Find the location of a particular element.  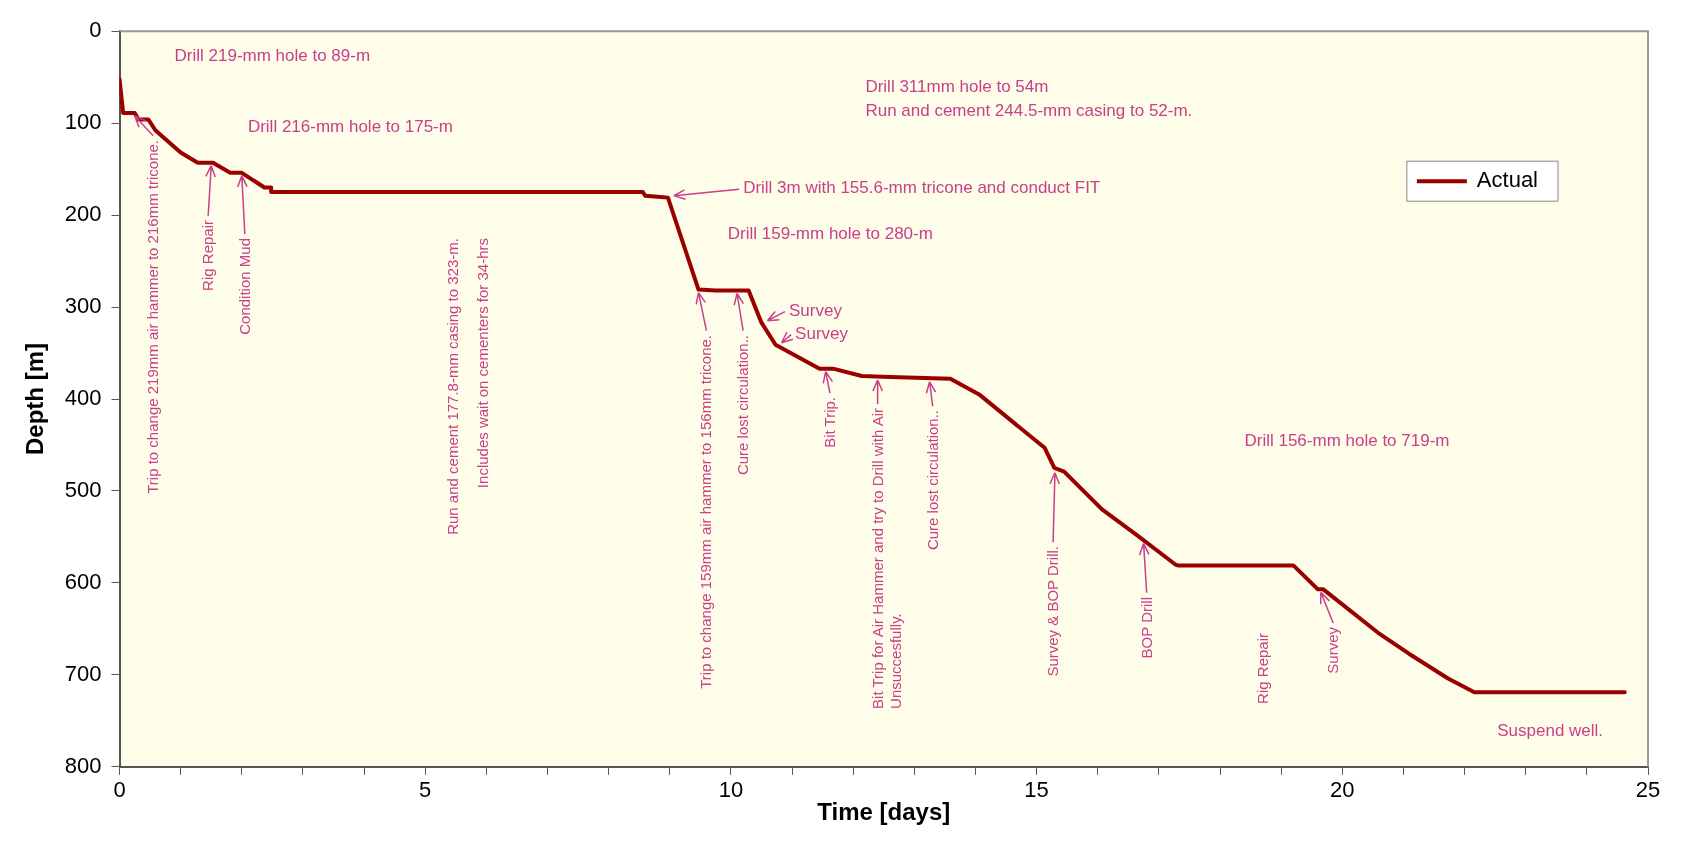

y-tick-label: 200 is located at coordinates (83, 214).